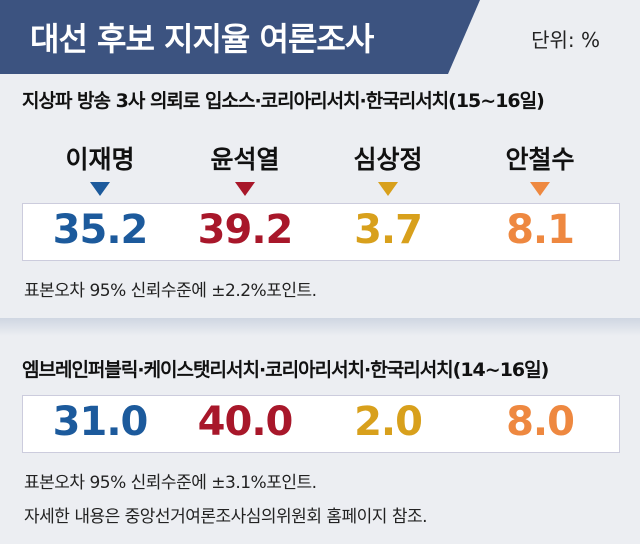  I want to click on poll-source: 엠브레인퍼블릭·케이스탯리서치·코리아리서치·한국리서치(14~16일), so click(285, 370).